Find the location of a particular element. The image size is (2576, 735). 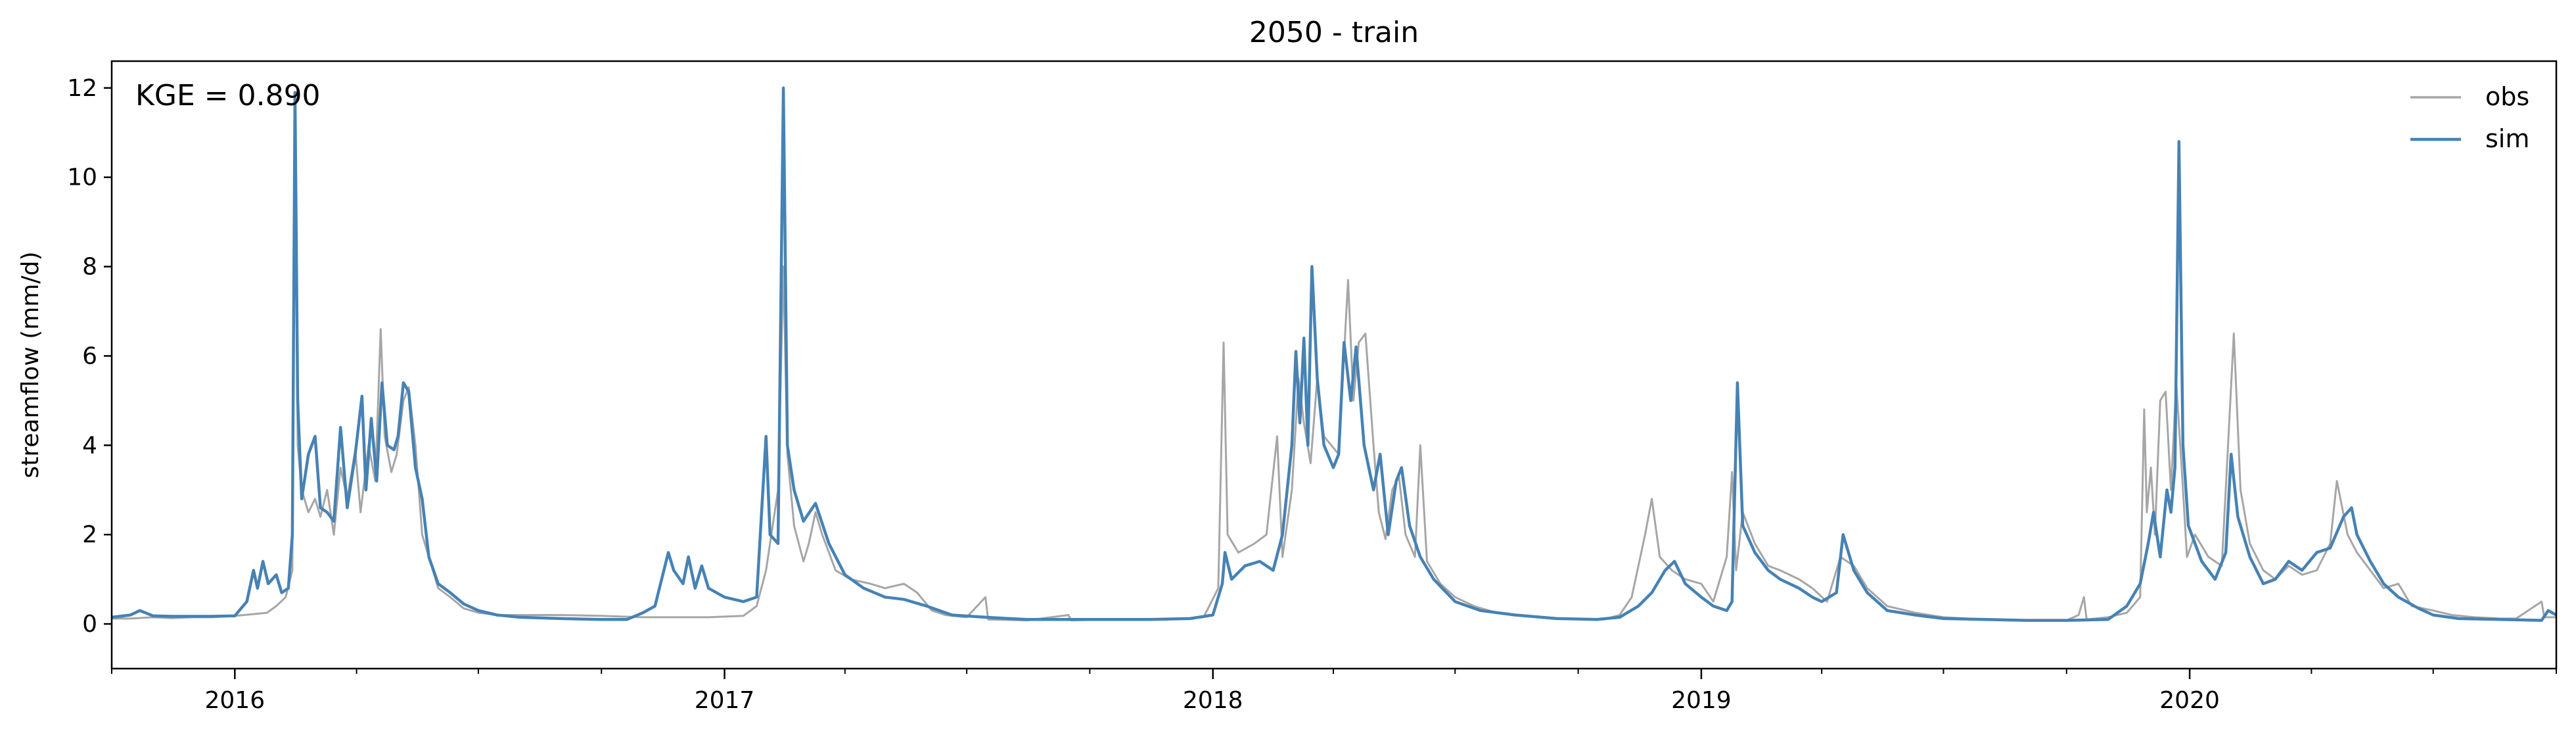

y-tick-label: 6 is located at coordinates (90, 356).